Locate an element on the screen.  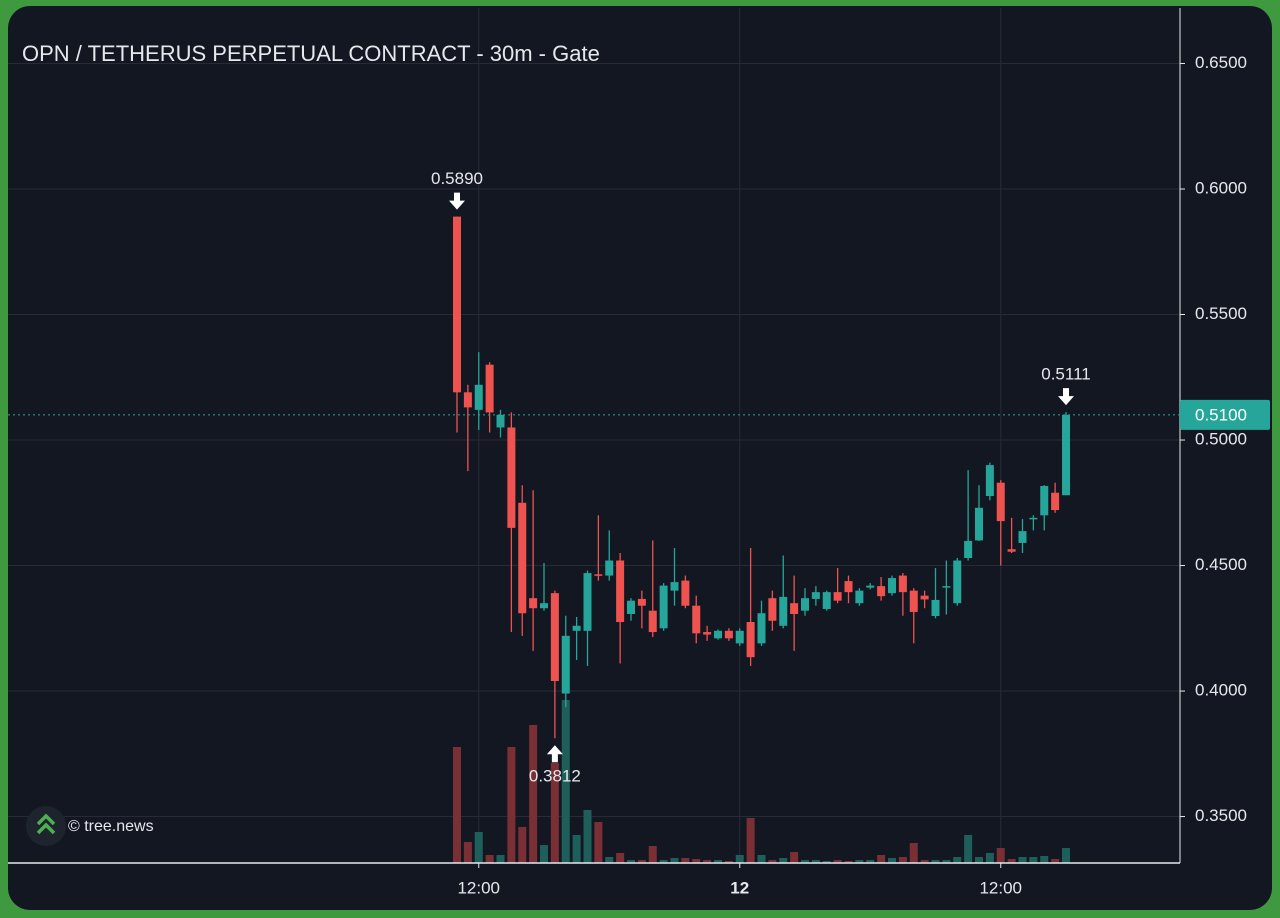
y-tick-label: 0.5000 is located at coordinates (1221, 439).